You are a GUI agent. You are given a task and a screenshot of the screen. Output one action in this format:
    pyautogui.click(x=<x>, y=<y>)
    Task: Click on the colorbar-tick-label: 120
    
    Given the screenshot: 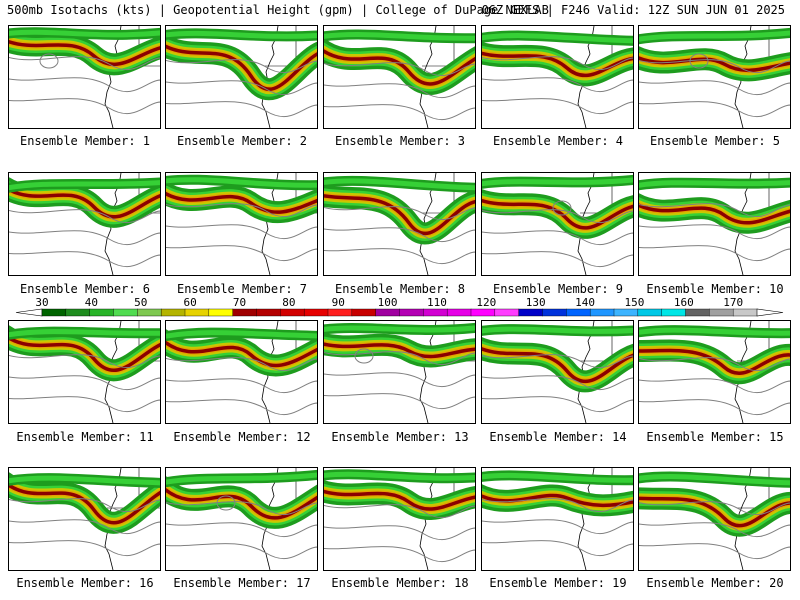 What is the action you would take?
    pyautogui.click(x=486, y=302)
    